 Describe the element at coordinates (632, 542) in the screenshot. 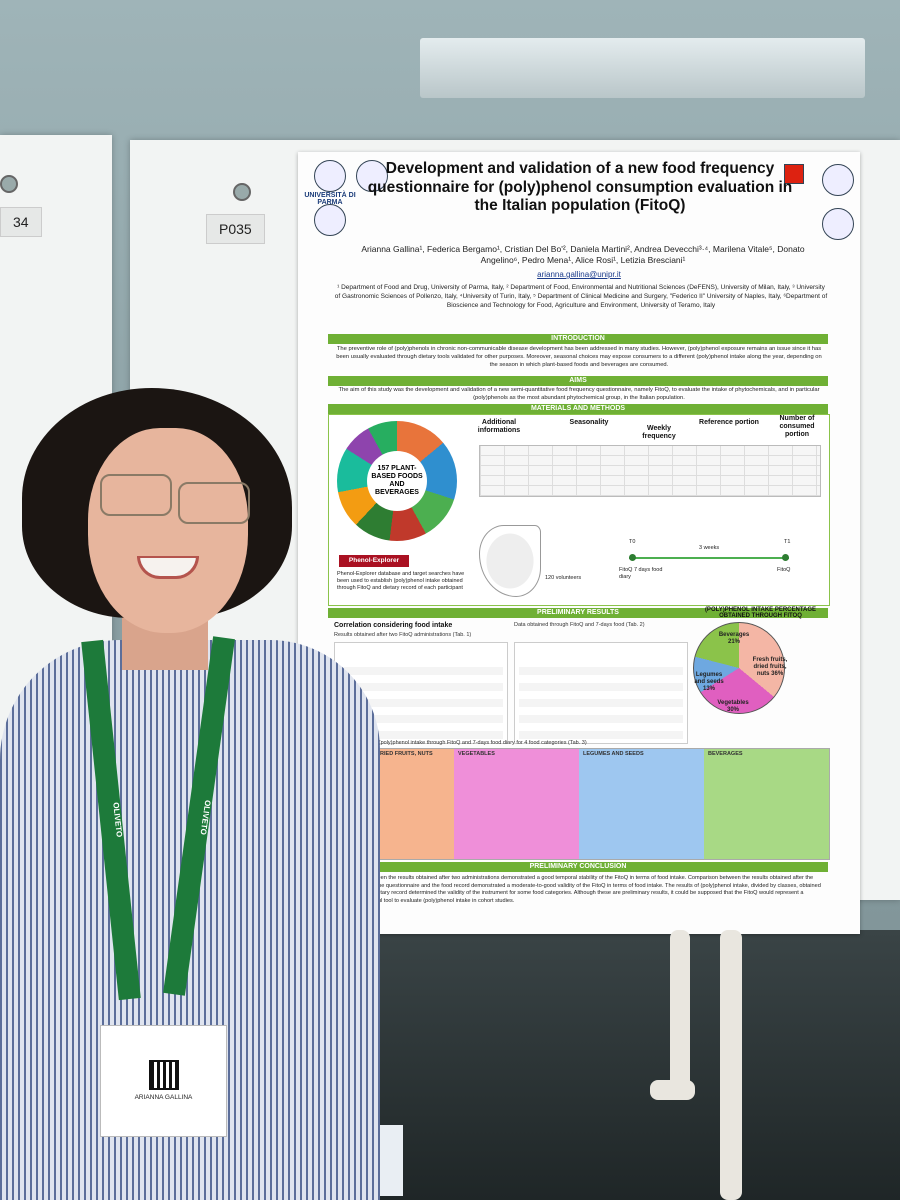

I see `t0-label: T0` at that location.